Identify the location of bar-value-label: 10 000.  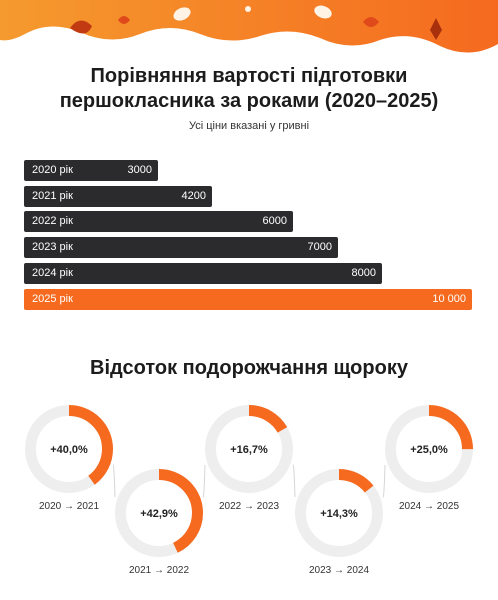
(449, 298).